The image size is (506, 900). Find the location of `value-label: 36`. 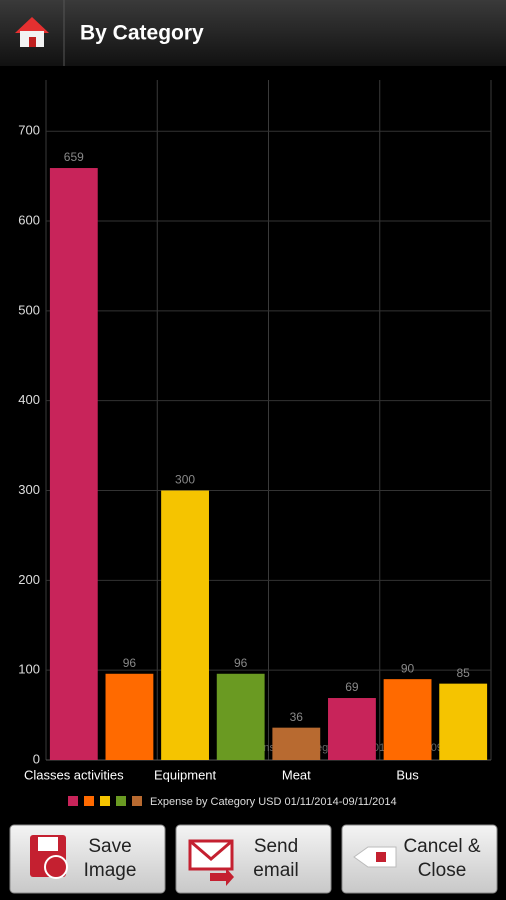

value-label: 36 is located at coordinates (297, 717).